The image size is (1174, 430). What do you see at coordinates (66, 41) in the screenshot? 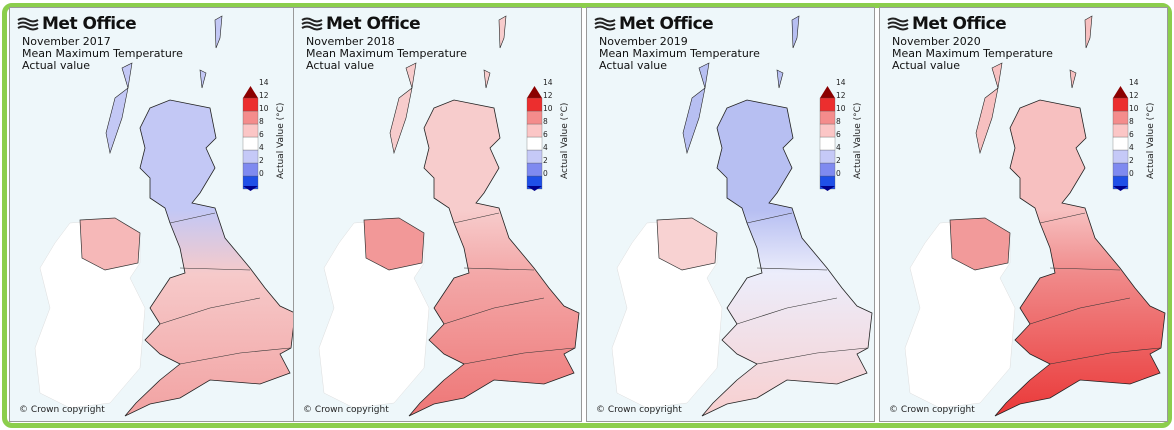
I see `period-label: November 2017` at bounding box center [66, 41].